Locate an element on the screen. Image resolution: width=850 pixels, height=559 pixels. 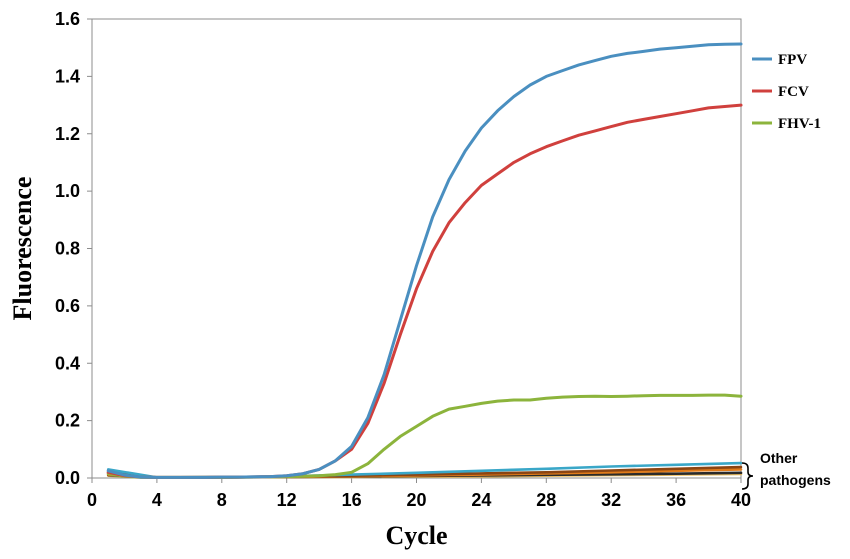
annotation-line-1: Other is located at coordinates (779, 458).